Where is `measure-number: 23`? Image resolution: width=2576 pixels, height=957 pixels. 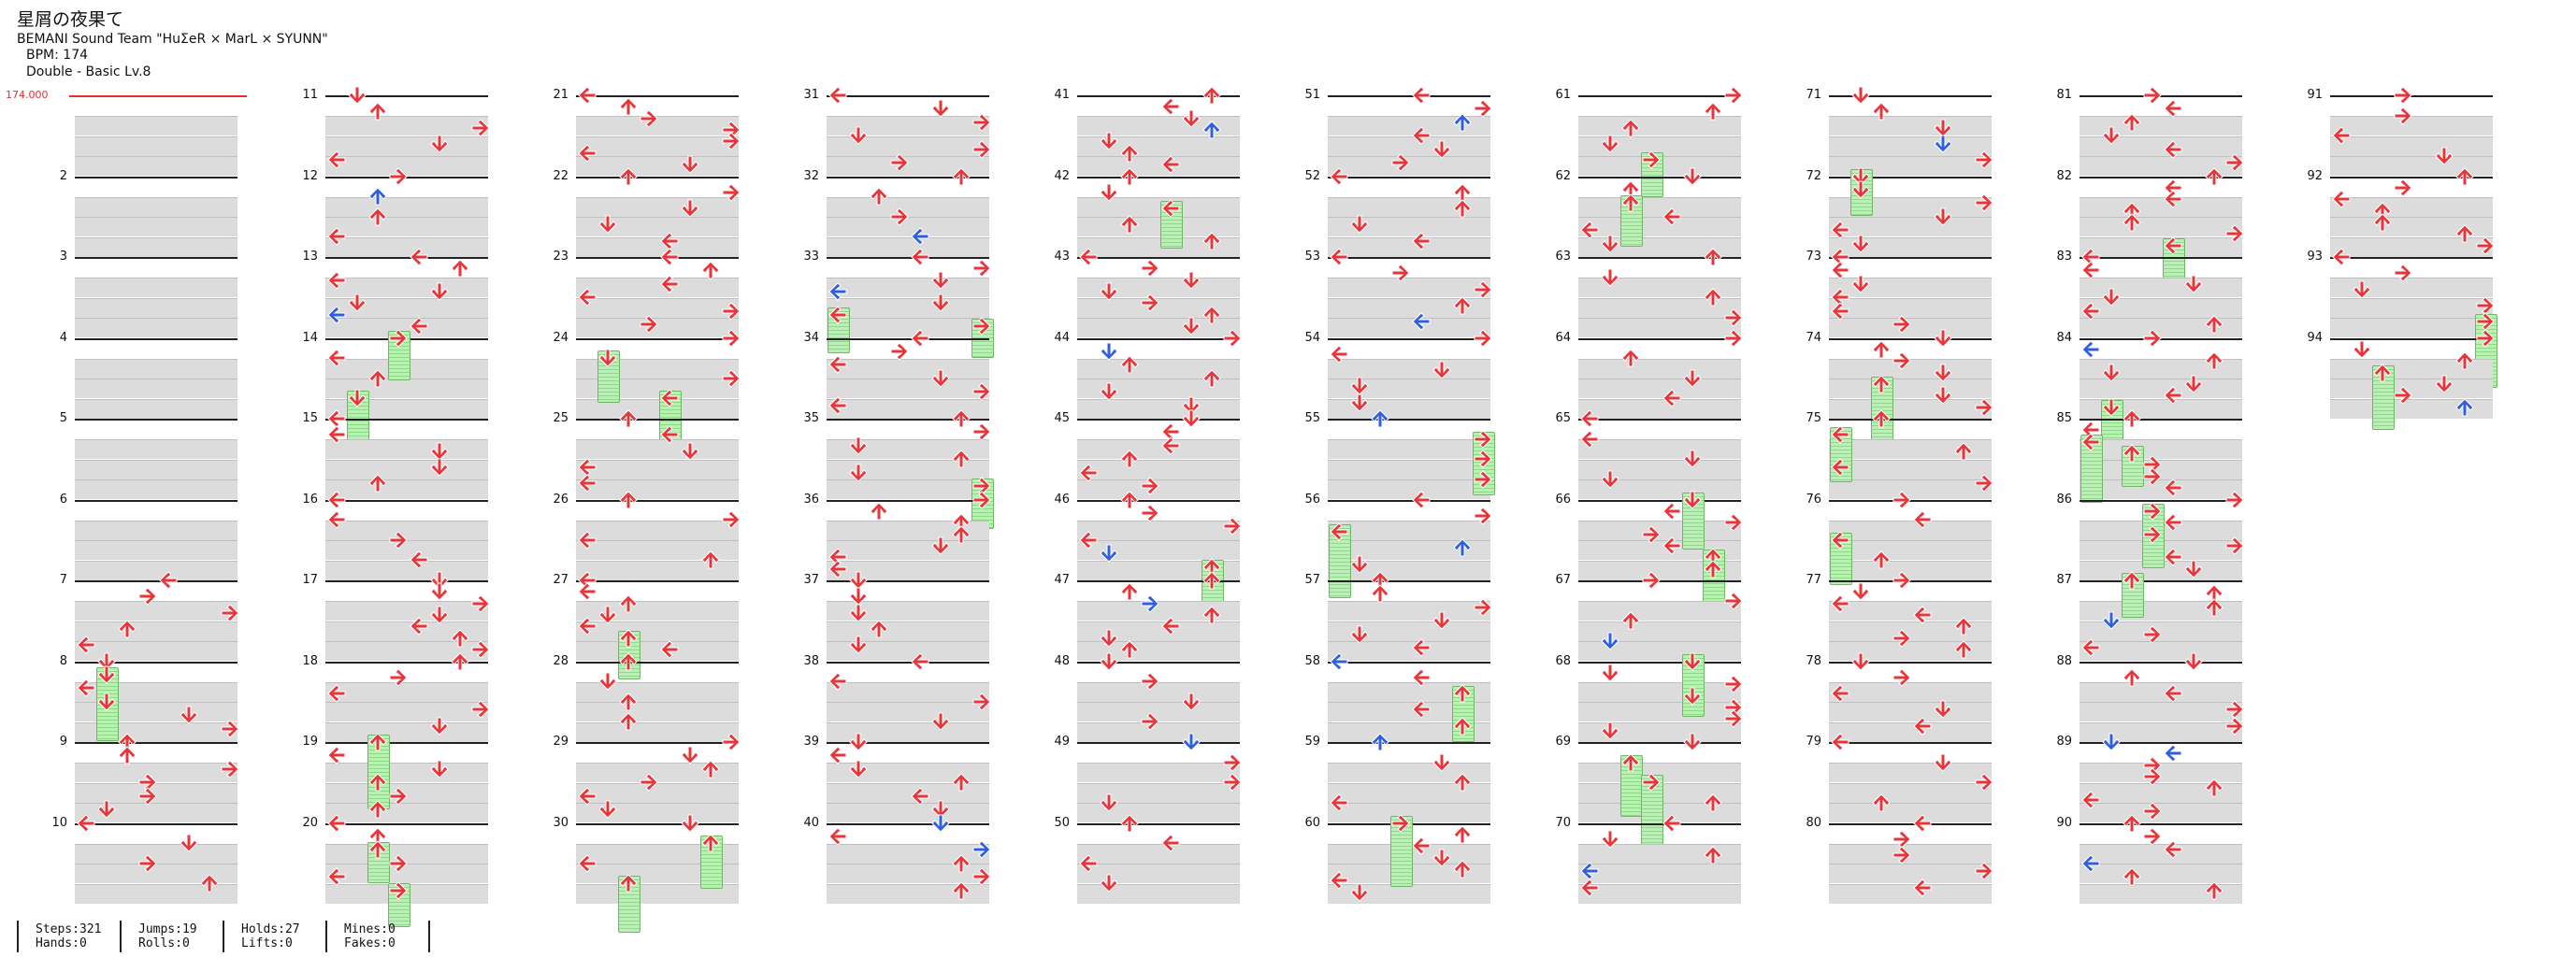 measure-number: 23 is located at coordinates (561, 257).